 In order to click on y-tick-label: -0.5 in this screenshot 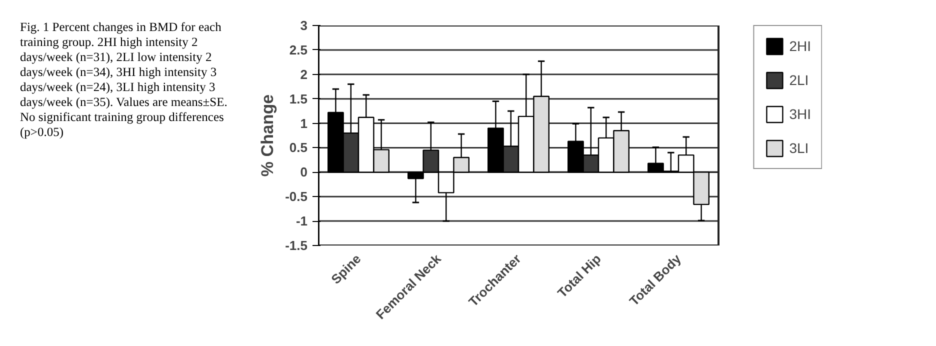, I will do `click(296, 196)`.